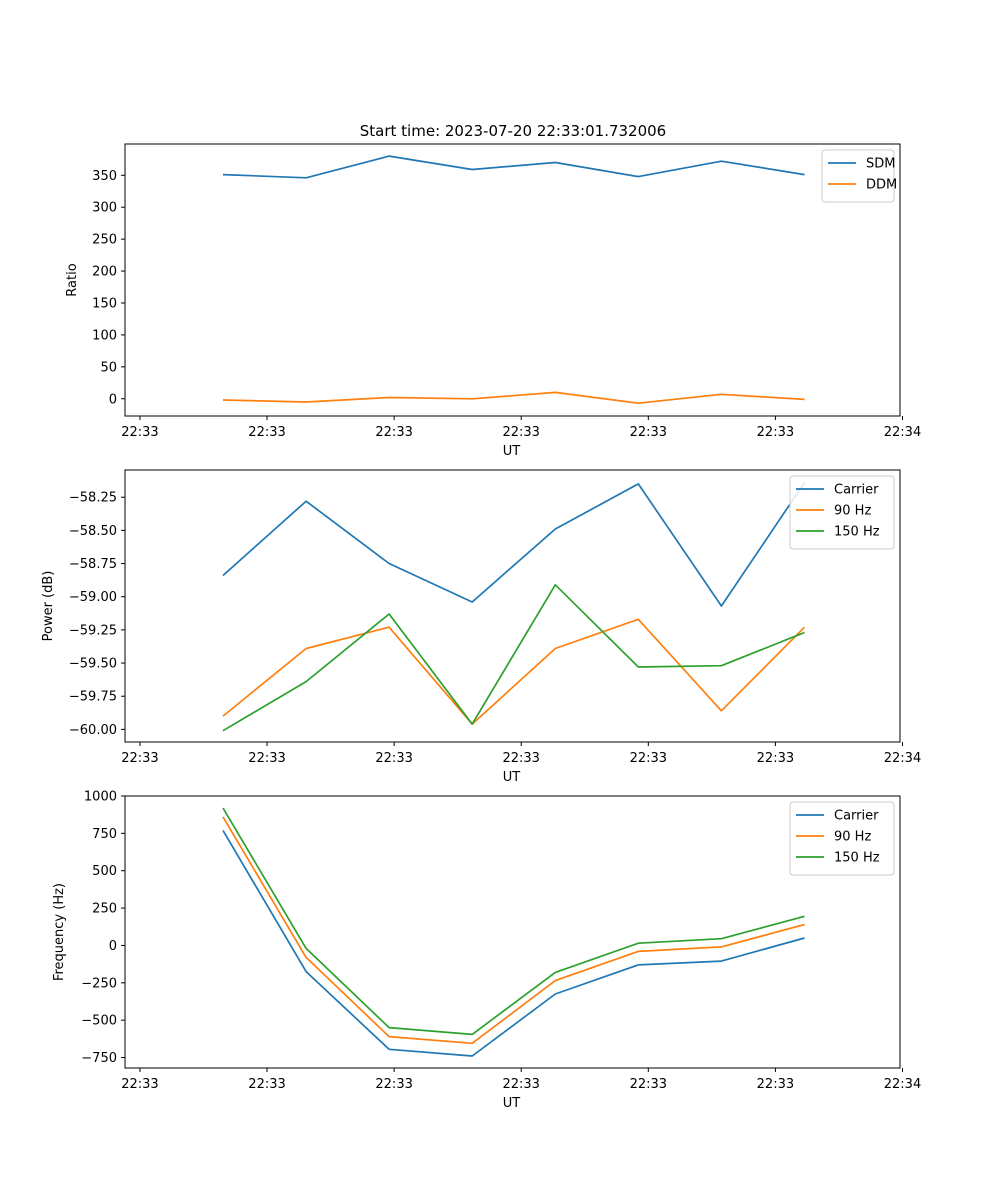 The height and width of the screenshot is (1200, 1000). I want to click on y-tick-label: 1000, so click(100, 797).